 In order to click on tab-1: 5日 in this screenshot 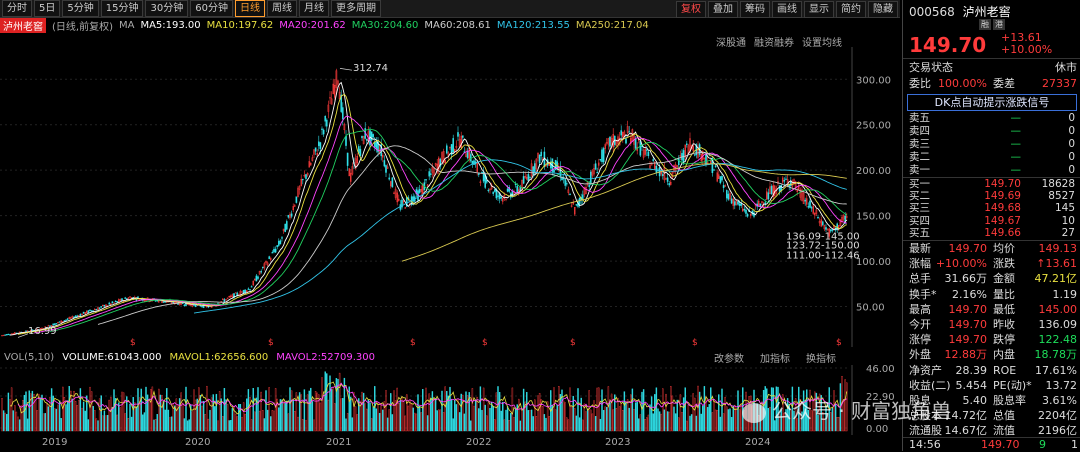, I will do `click(47, 8)`.